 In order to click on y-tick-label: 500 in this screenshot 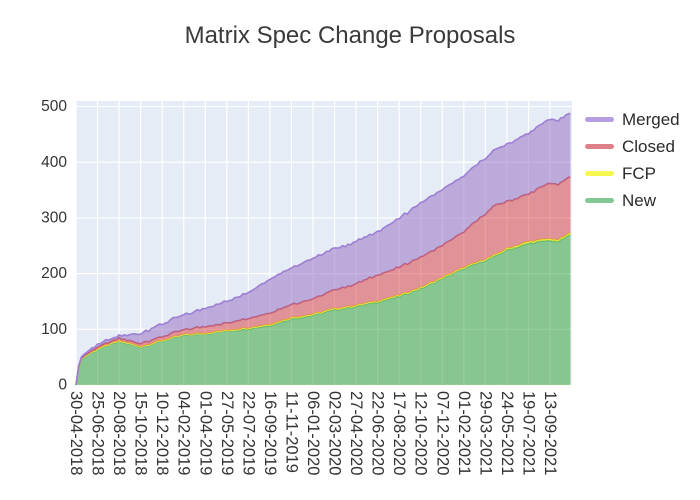, I will do `click(54, 106)`.